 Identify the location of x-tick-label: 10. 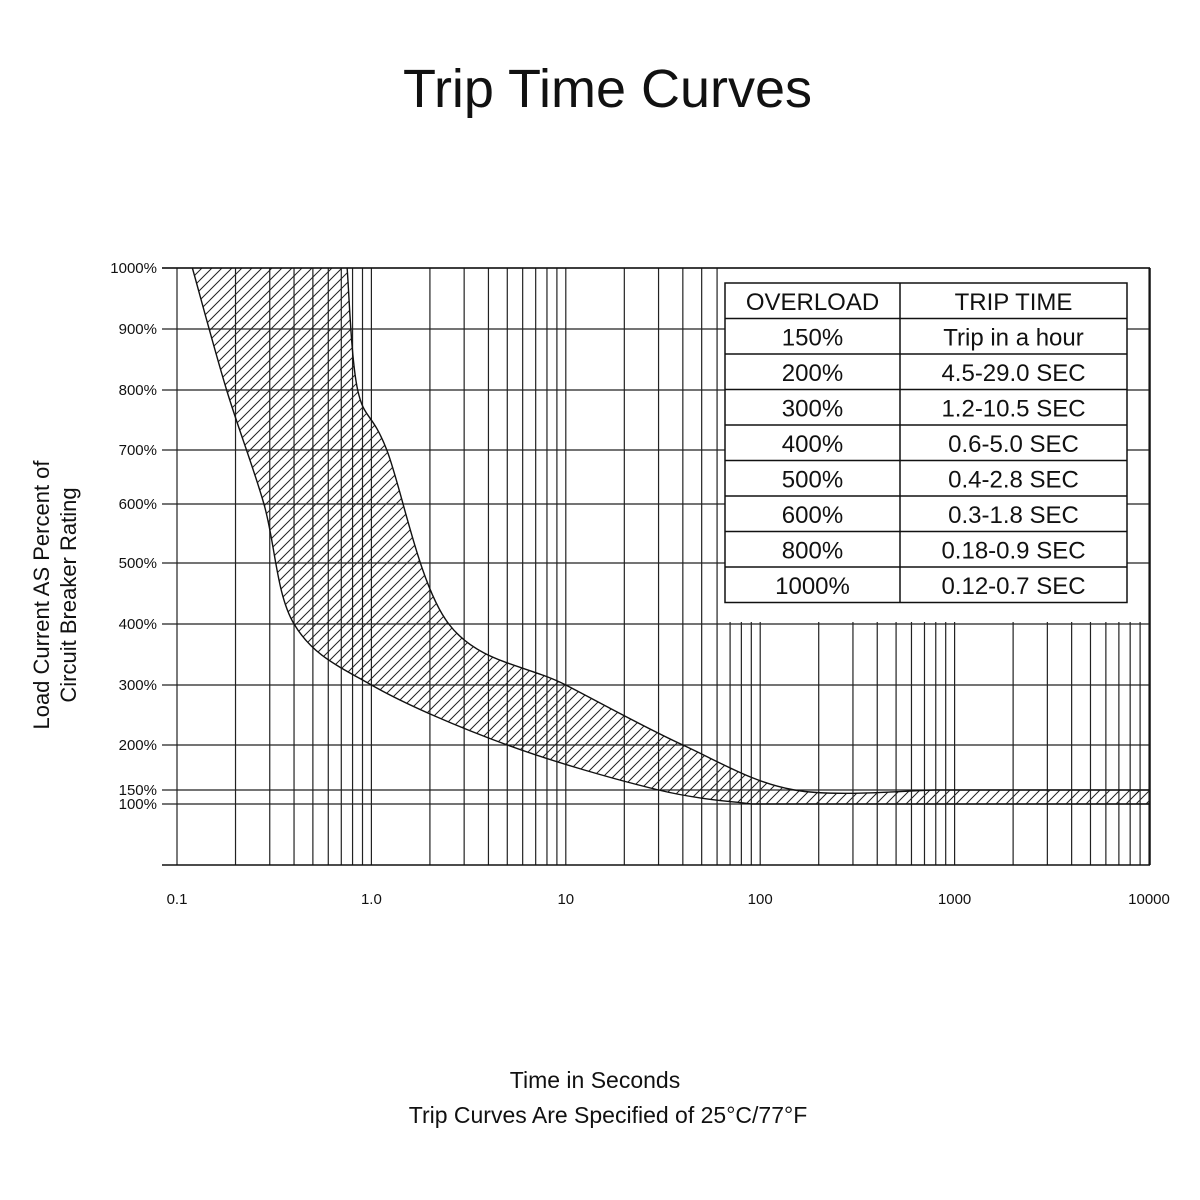
(565, 899).